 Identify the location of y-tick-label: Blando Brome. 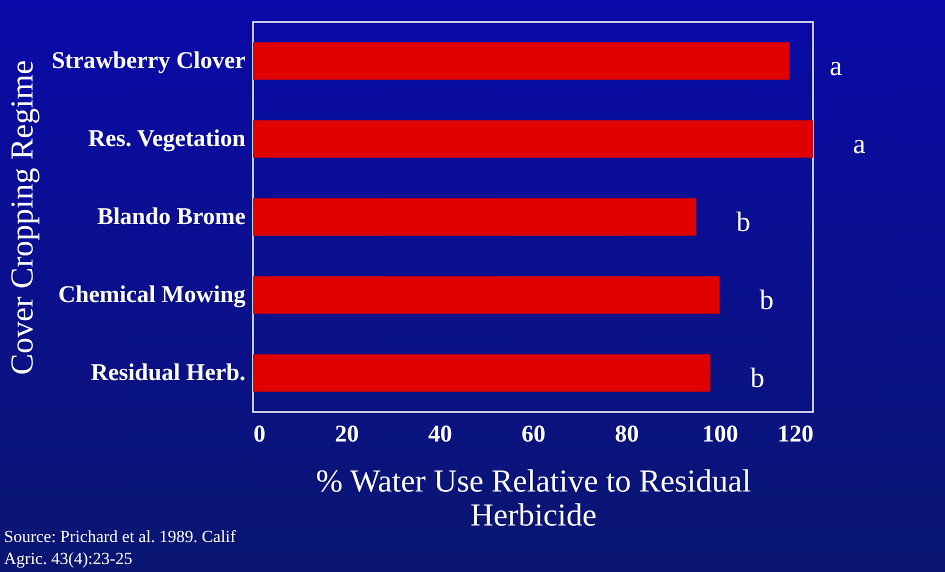
(171, 217).